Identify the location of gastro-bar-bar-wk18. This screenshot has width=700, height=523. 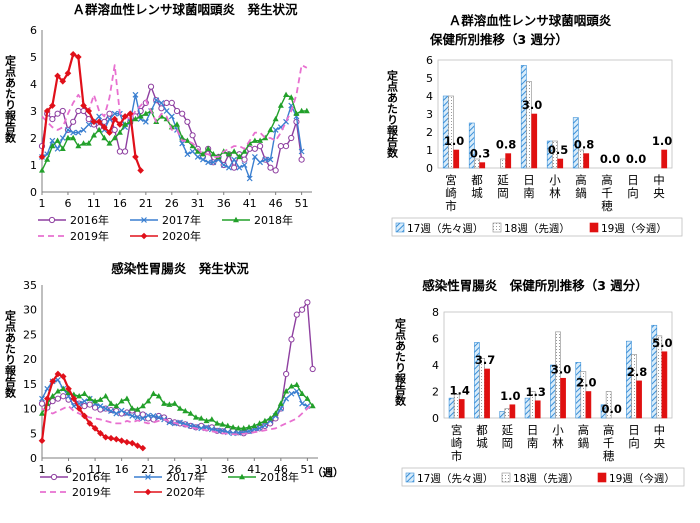
(482, 388).